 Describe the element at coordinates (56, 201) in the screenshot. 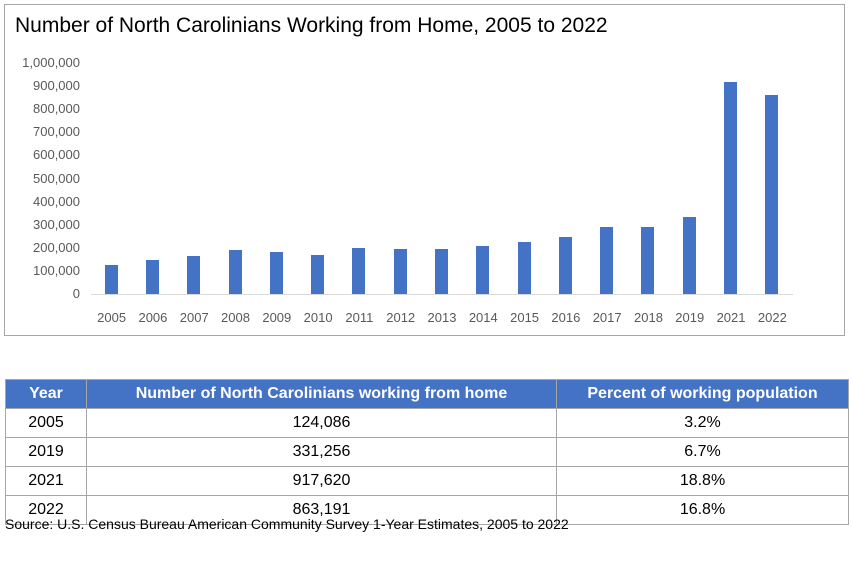

I see `y-tick-label: 400,000` at that location.